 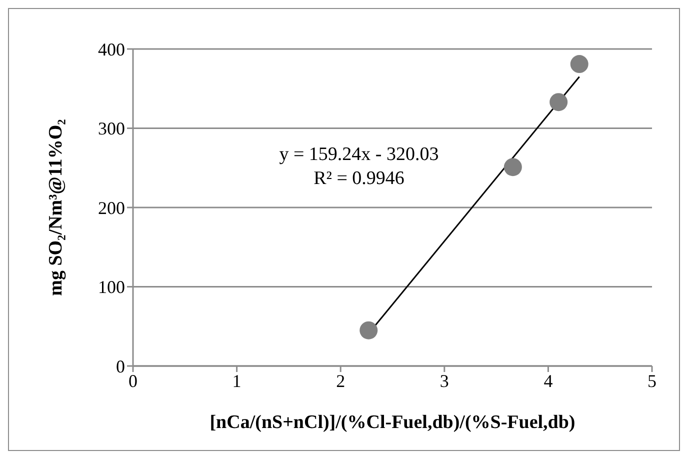 What do you see at coordinates (111, 49) in the screenshot?
I see `y-tick-label: 400` at bounding box center [111, 49].